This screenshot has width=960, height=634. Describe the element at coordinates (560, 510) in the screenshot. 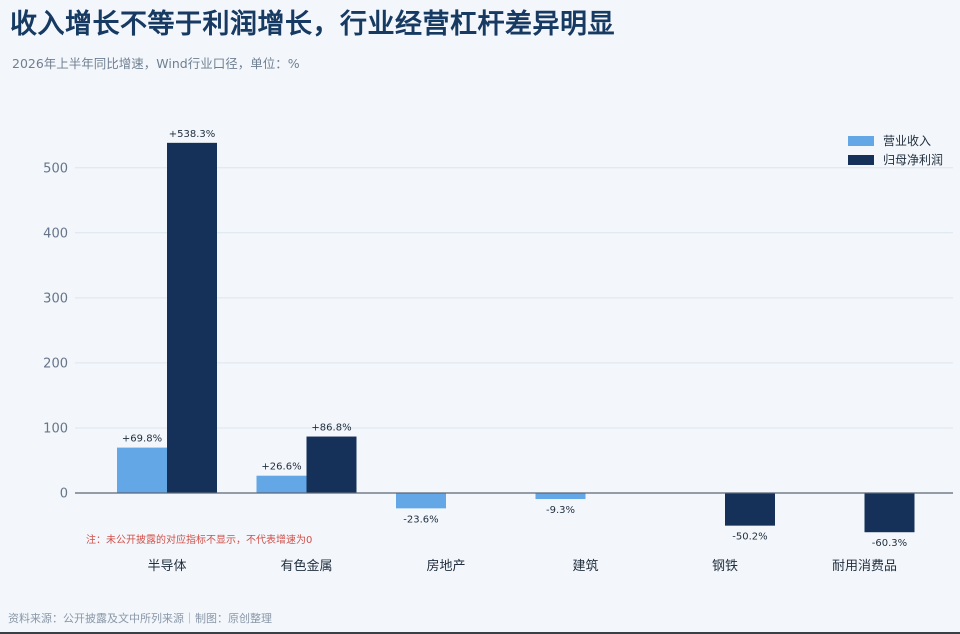

I see `data-label-revenue-3: -9.3%` at that location.